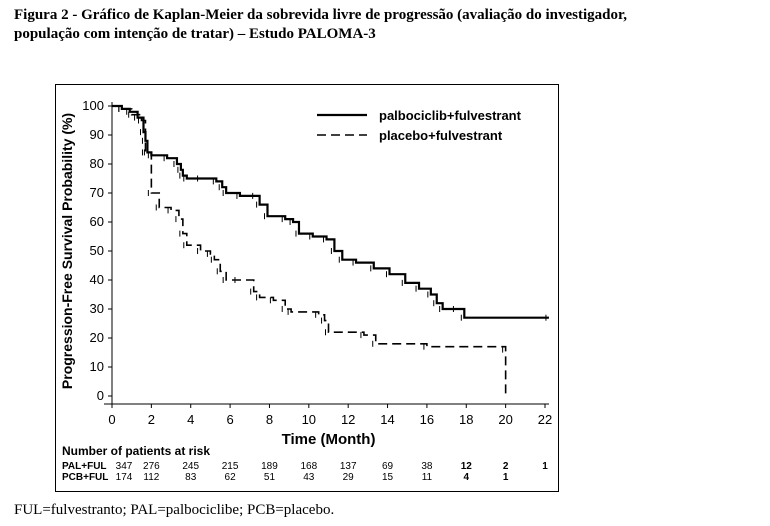  What do you see at coordinates (348, 466) in the screenshot?
I see `at-risk-value: 137` at bounding box center [348, 466].